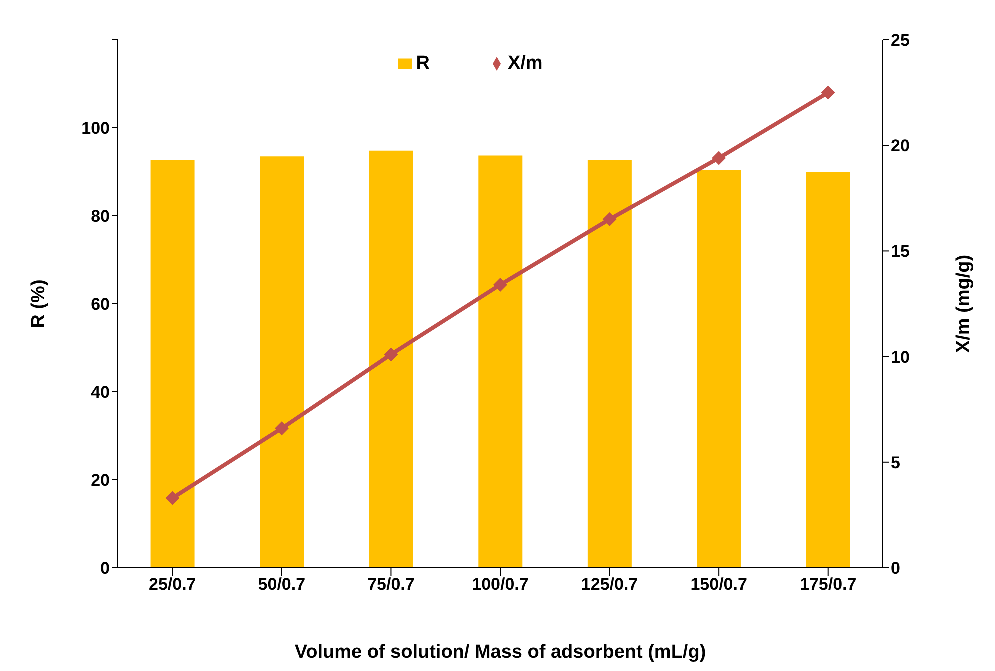 This screenshot has width=995, height=671. What do you see at coordinates (964, 304) in the screenshot?
I see `y2-axis-title: X/m (mg/g)` at bounding box center [964, 304].